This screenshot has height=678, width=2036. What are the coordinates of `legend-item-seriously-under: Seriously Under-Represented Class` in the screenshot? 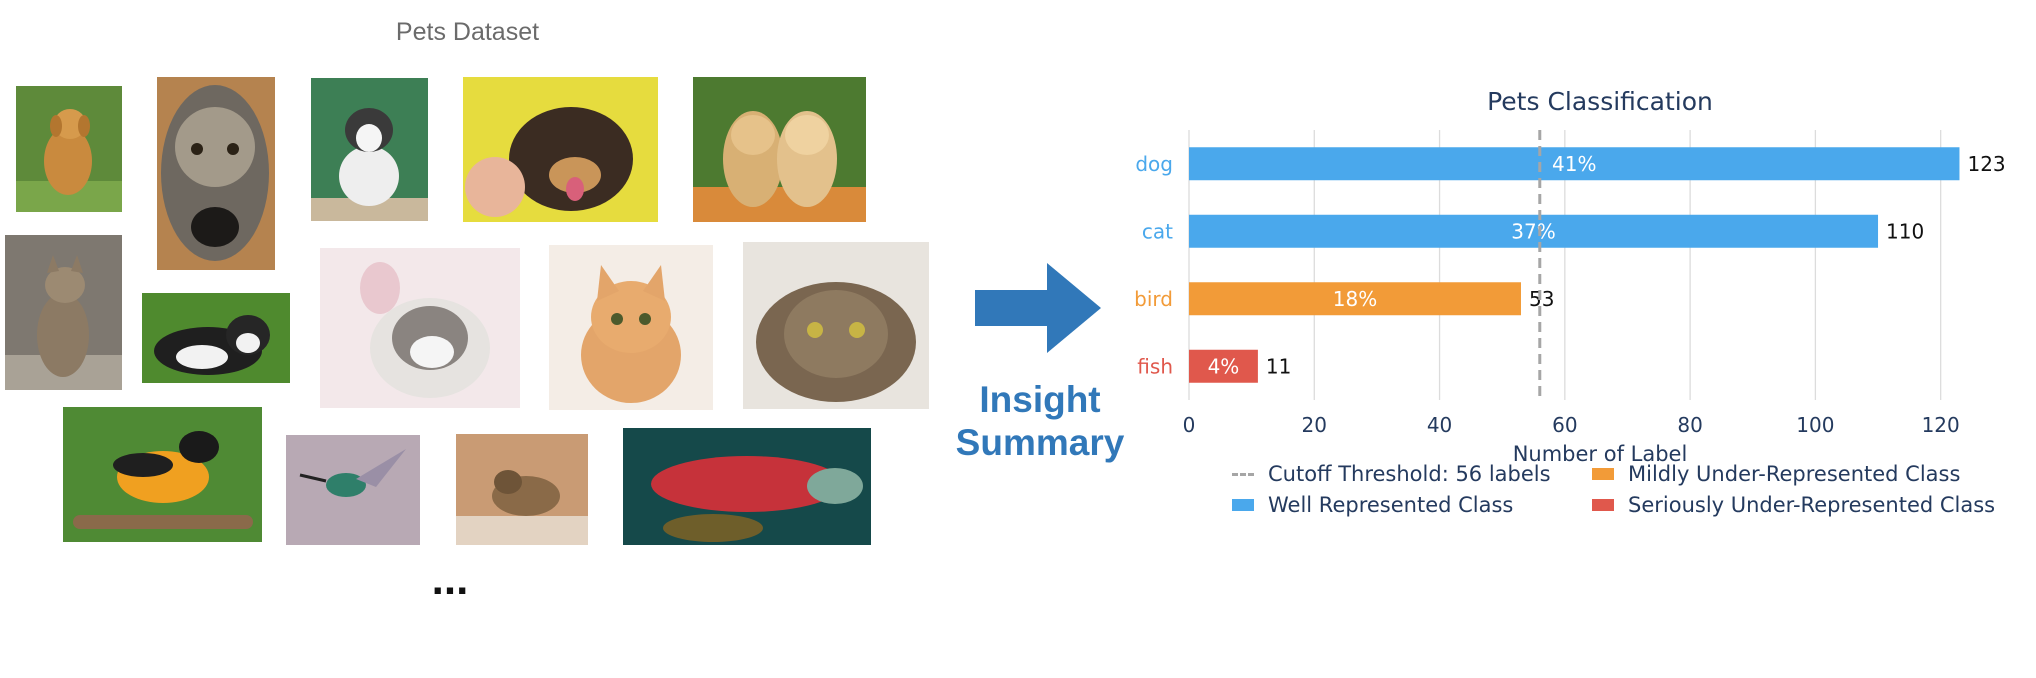 It's located at (1793, 505).